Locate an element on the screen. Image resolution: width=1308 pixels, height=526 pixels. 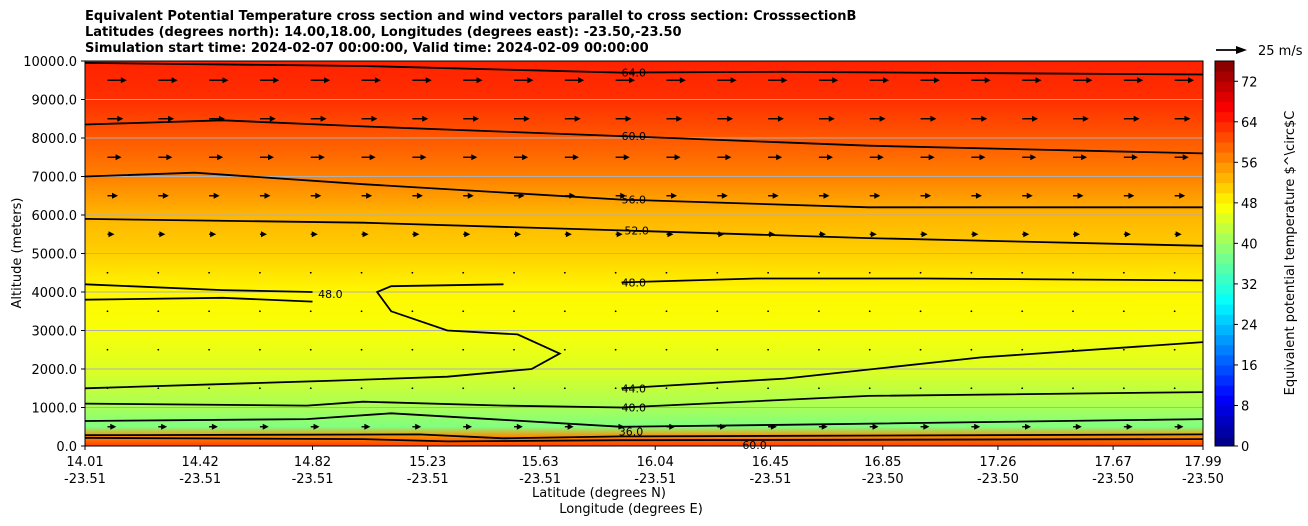
colorbar is located at coordinates (1224, 254).